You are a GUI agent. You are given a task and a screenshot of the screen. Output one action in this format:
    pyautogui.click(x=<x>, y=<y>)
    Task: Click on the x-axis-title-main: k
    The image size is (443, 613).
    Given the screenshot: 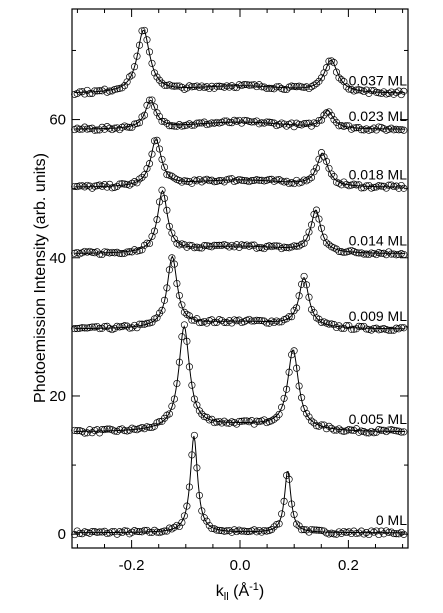 What is the action you would take?
    pyautogui.click(x=220, y=591)
    